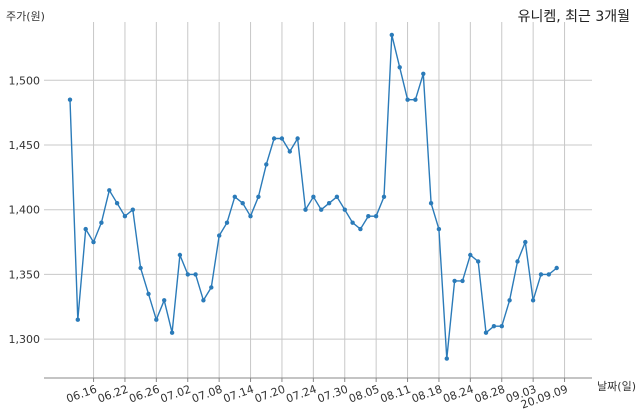 The height and width of the screenshot is (419, 640). I want to click on x-tick-label: 07.20, so click(270, 394).